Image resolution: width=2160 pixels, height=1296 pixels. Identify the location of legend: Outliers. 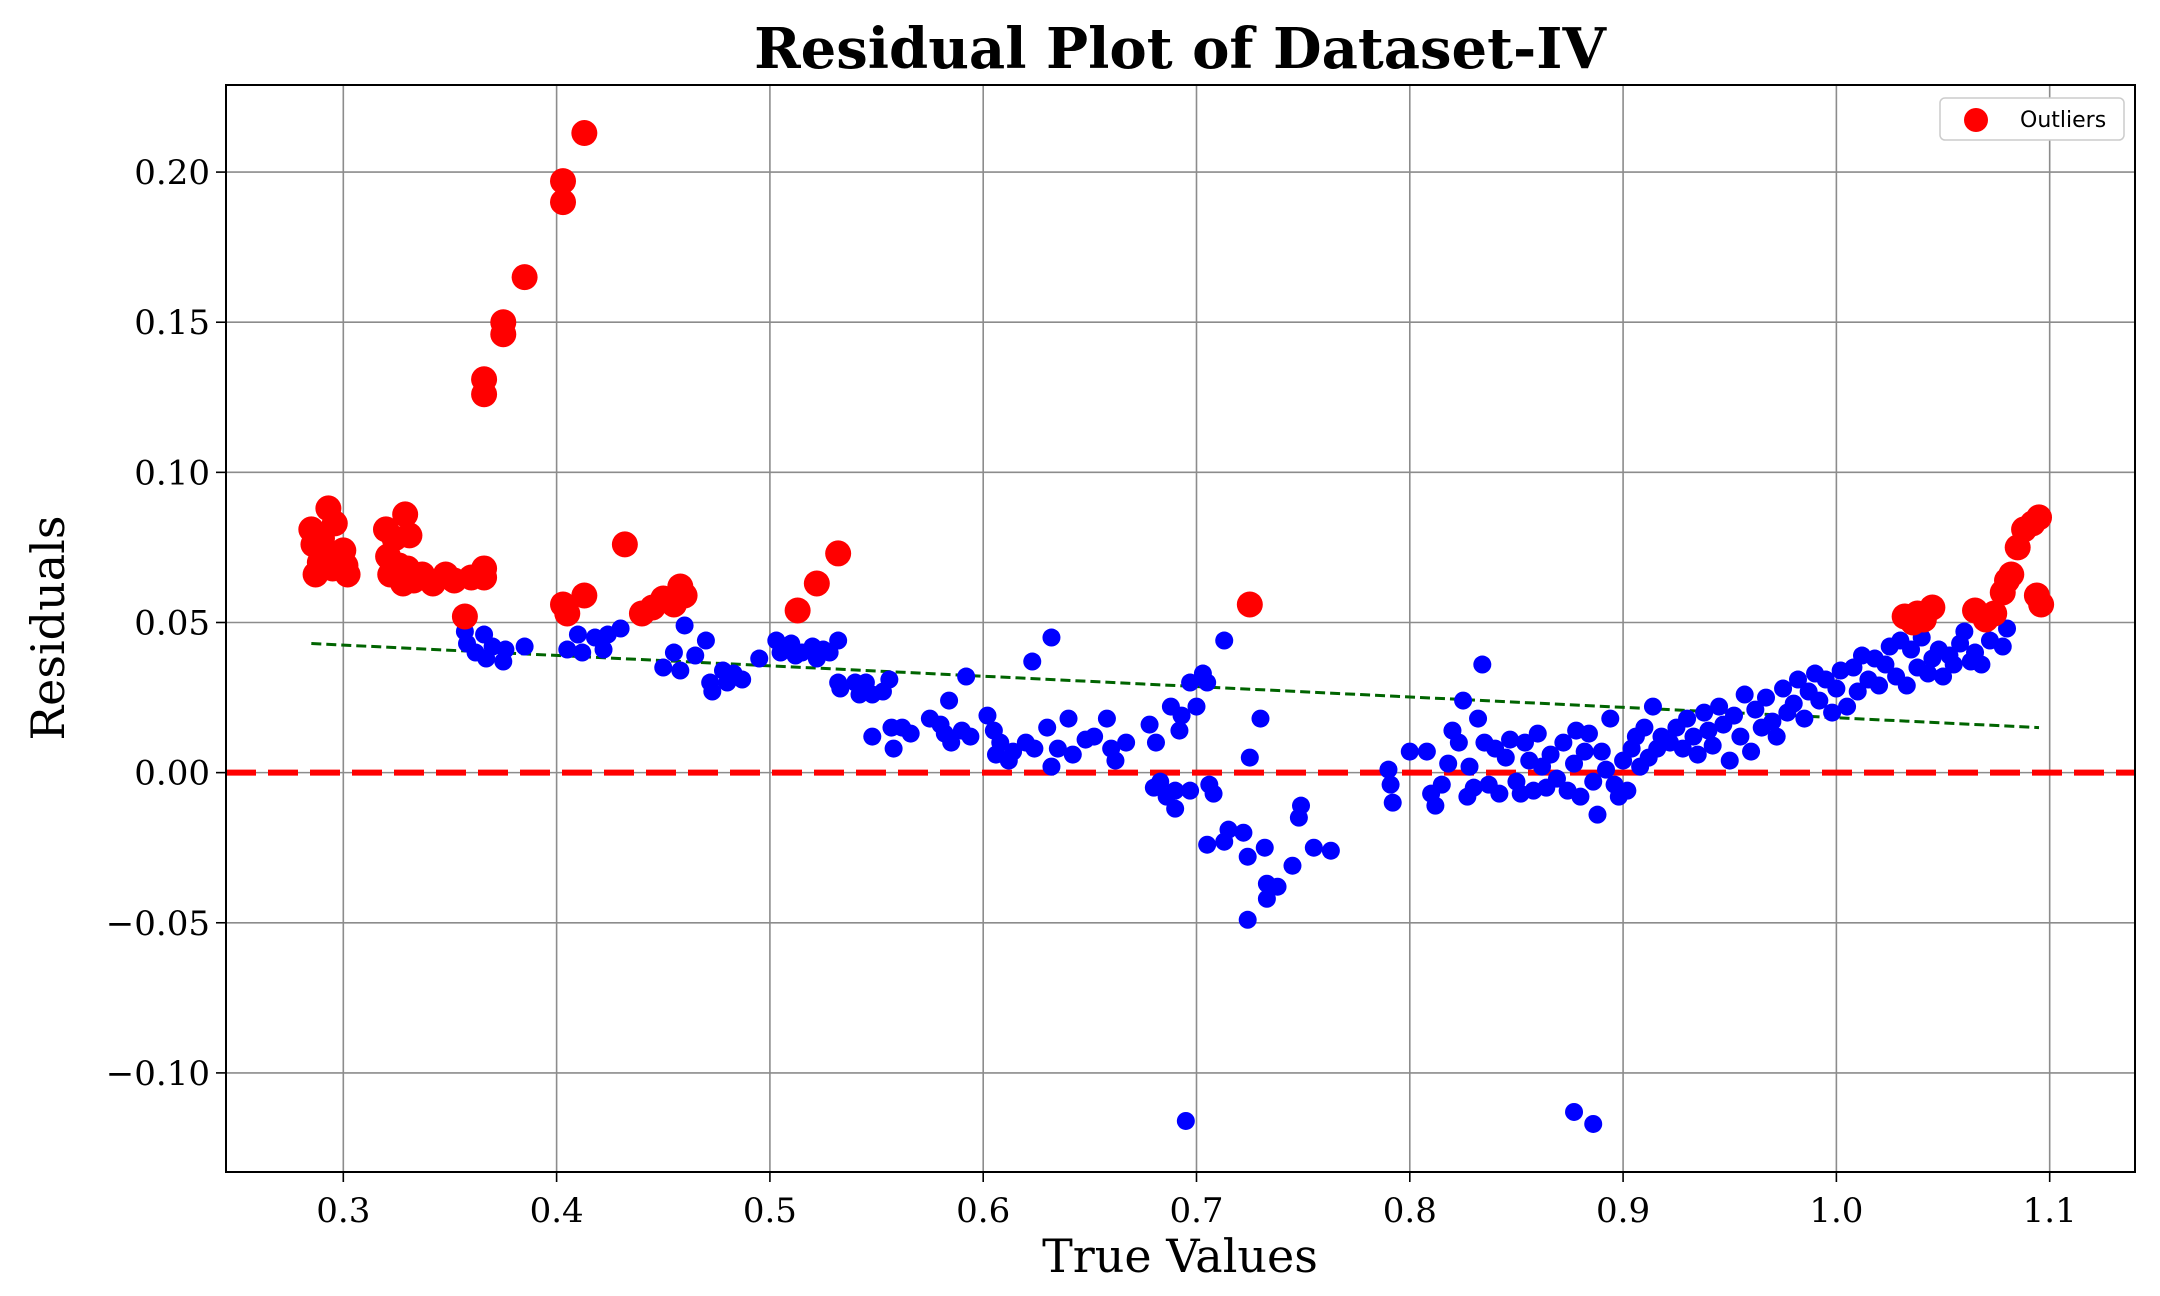
(2032, 119).